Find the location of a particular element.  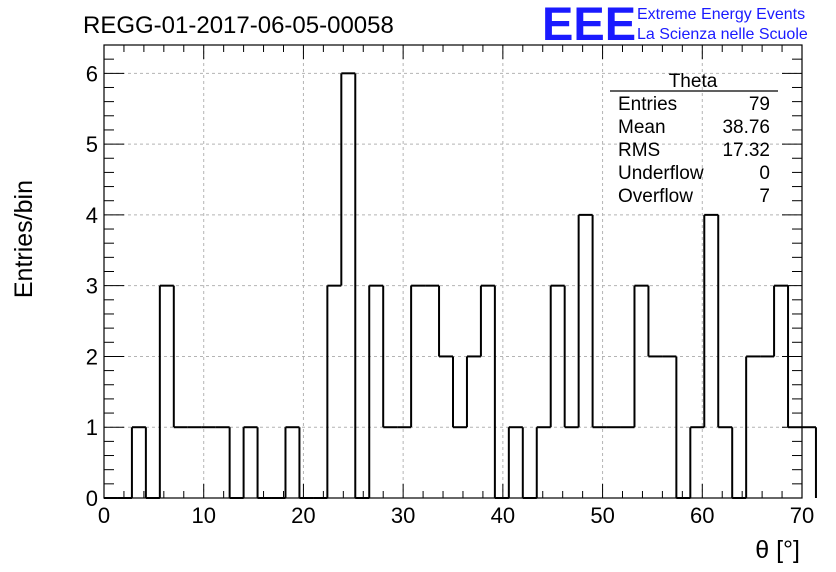

stats-label-rms: RMS is located at coordinates (639, 150).